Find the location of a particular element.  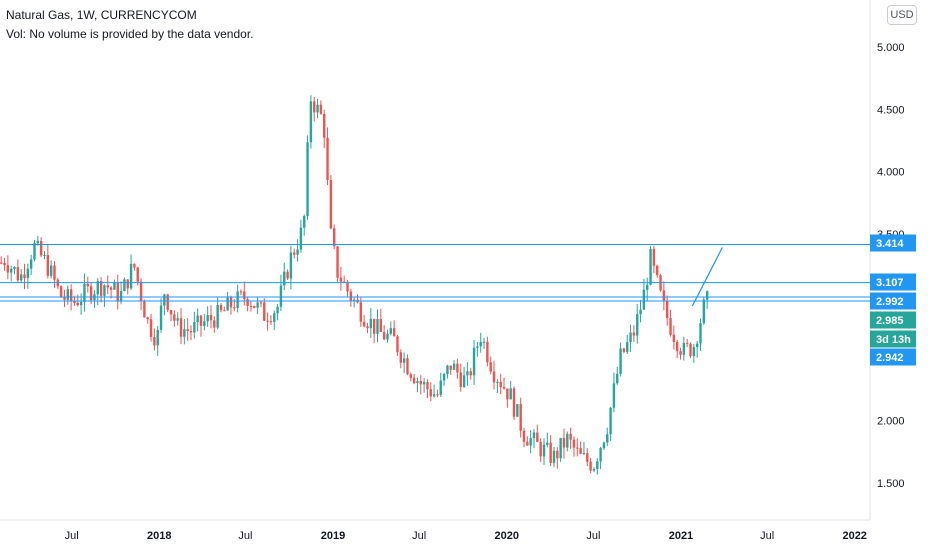

price-badge-text: 3d 13h is located at coordinates (893, 340).